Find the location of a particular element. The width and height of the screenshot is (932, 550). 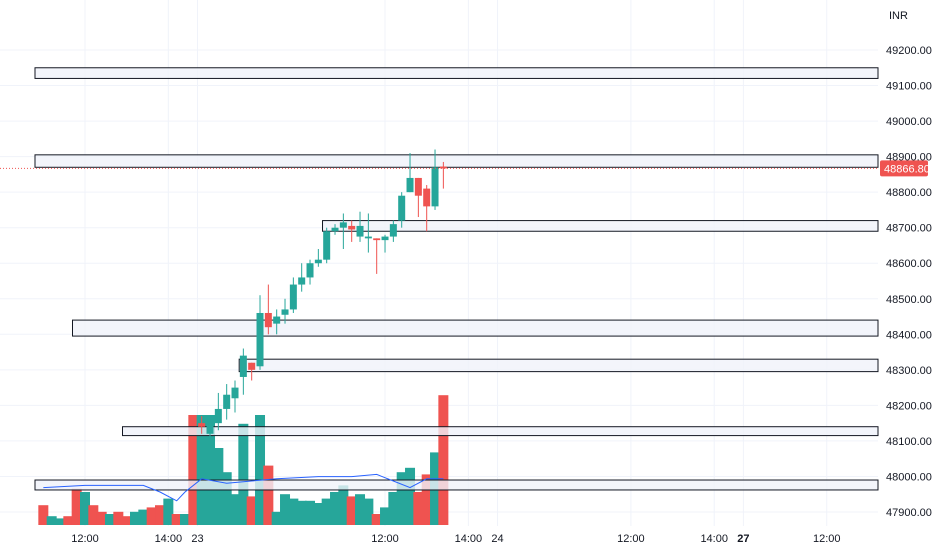

last-price-label: 48866.80 is located at coordinates (907, 169).